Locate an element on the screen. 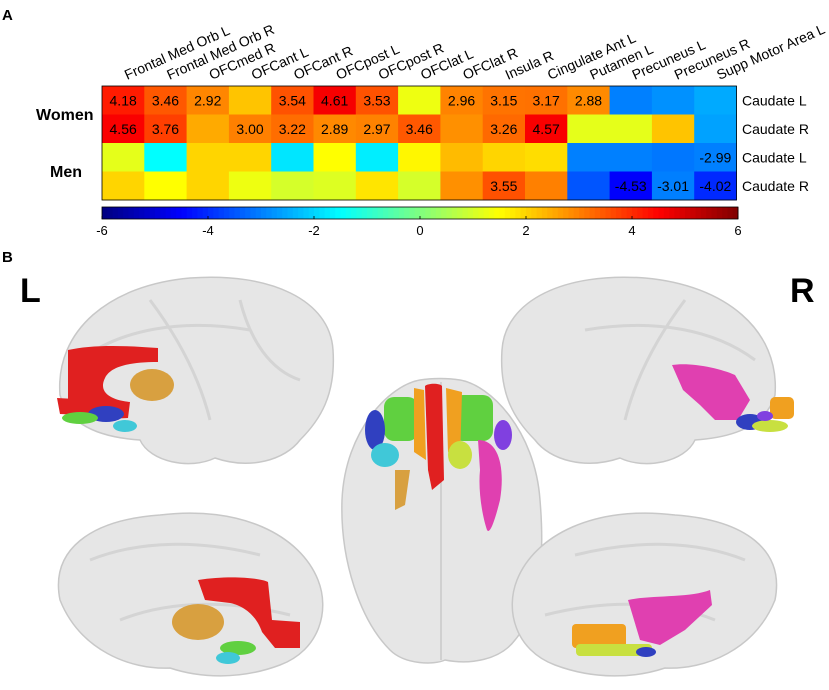 This screenshot has height=690, width=829. cell-value-label: -3.01 is located at coordinates (673, 186).